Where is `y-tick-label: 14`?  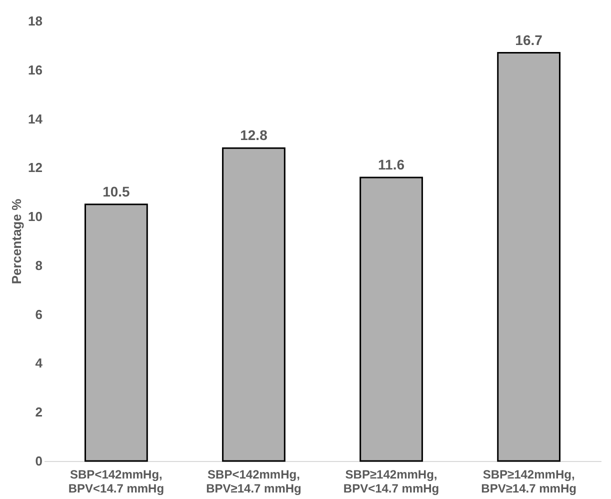 y-tick-label: 14 is located at coordinates (36, 118).